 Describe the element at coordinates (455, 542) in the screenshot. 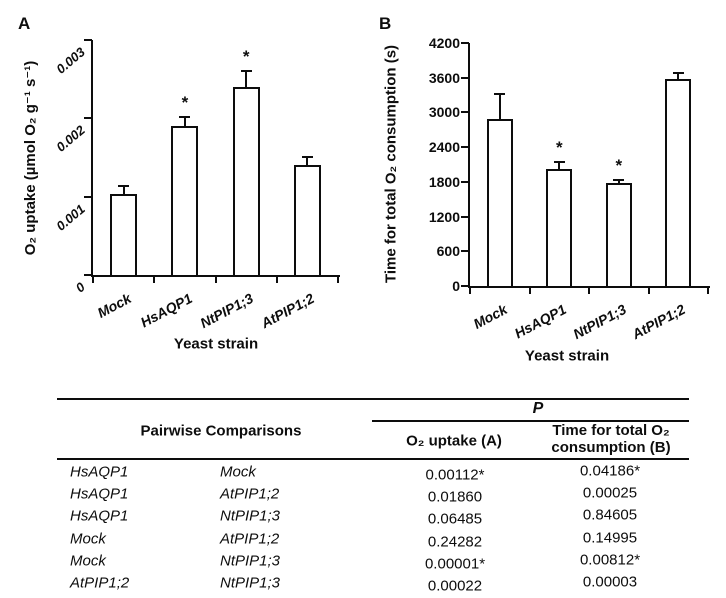

I see `cell-p-uptake: 0.24282` at that location.